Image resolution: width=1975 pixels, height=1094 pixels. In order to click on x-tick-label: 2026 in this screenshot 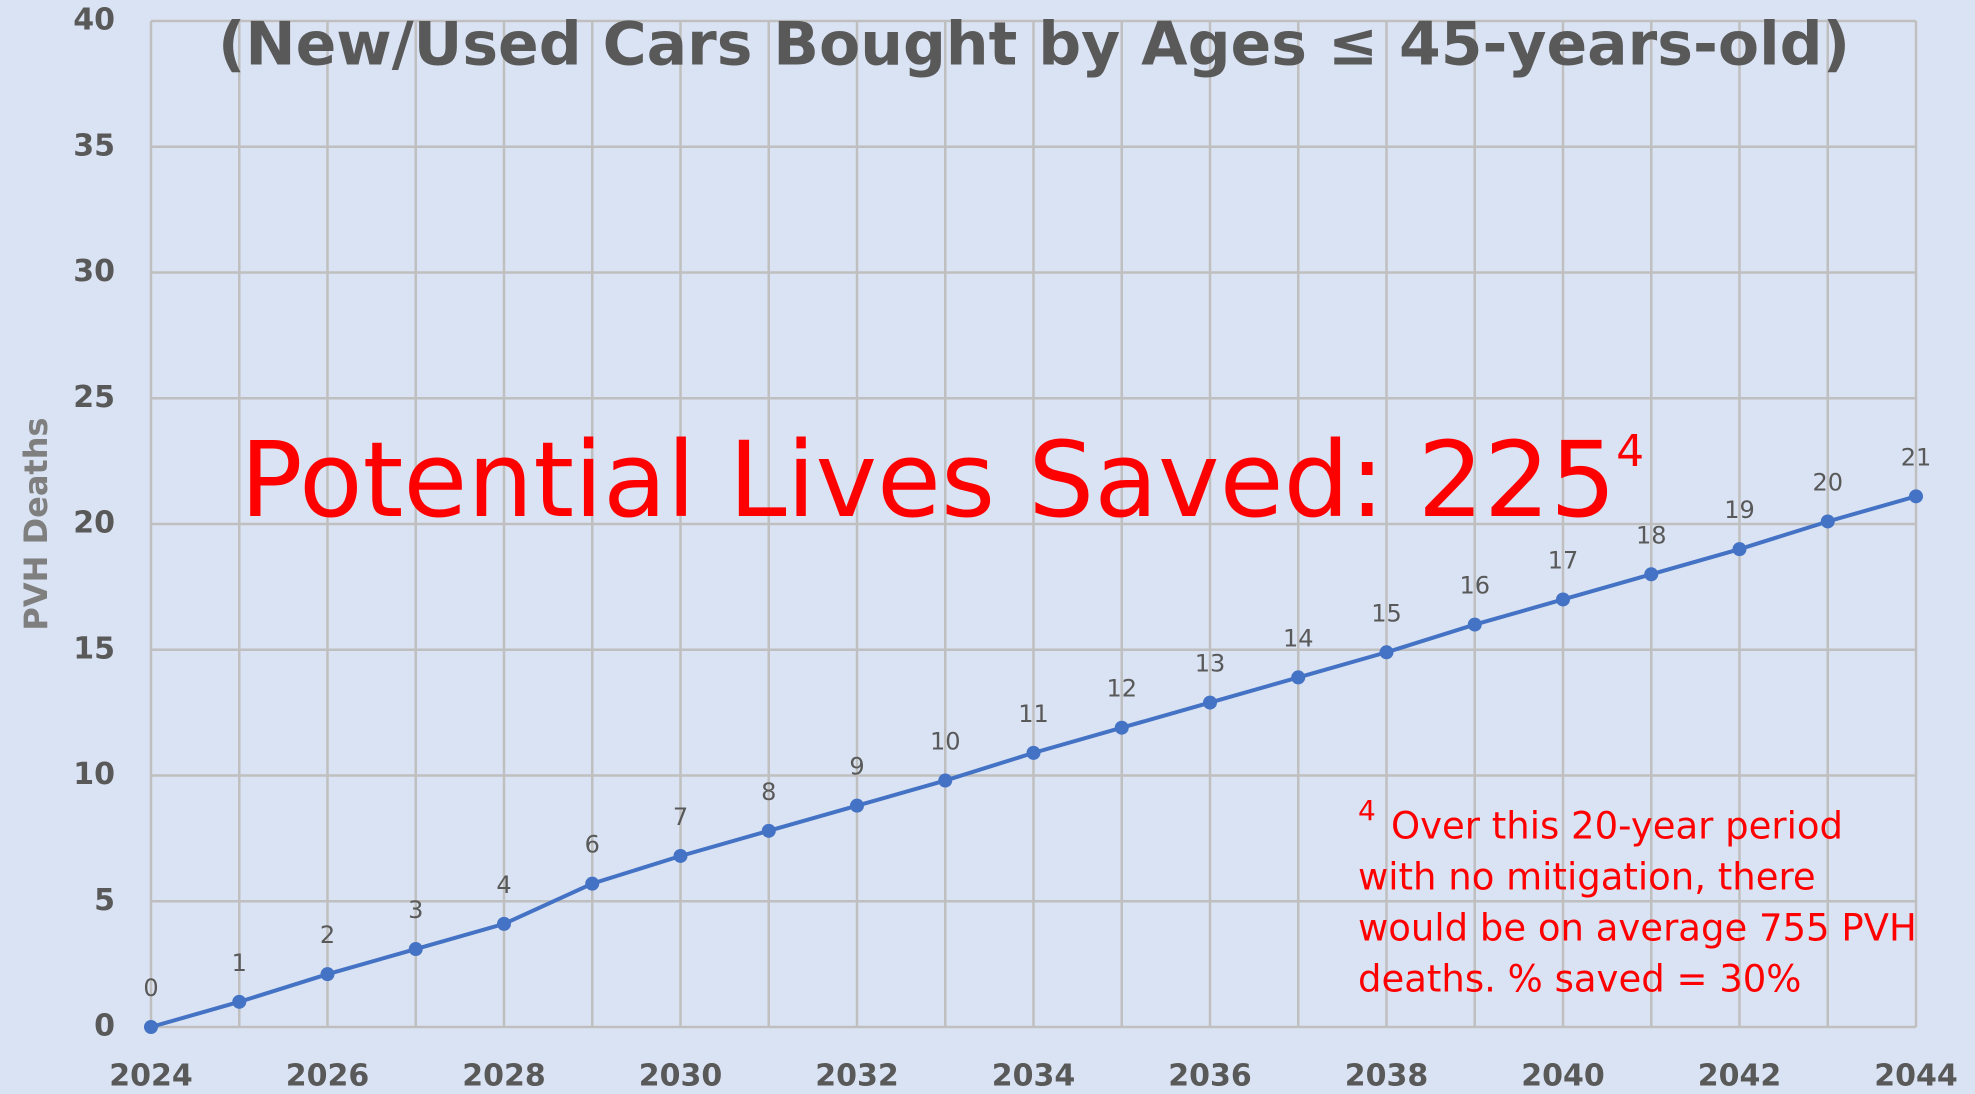, I will do `click(328, 1076)`.